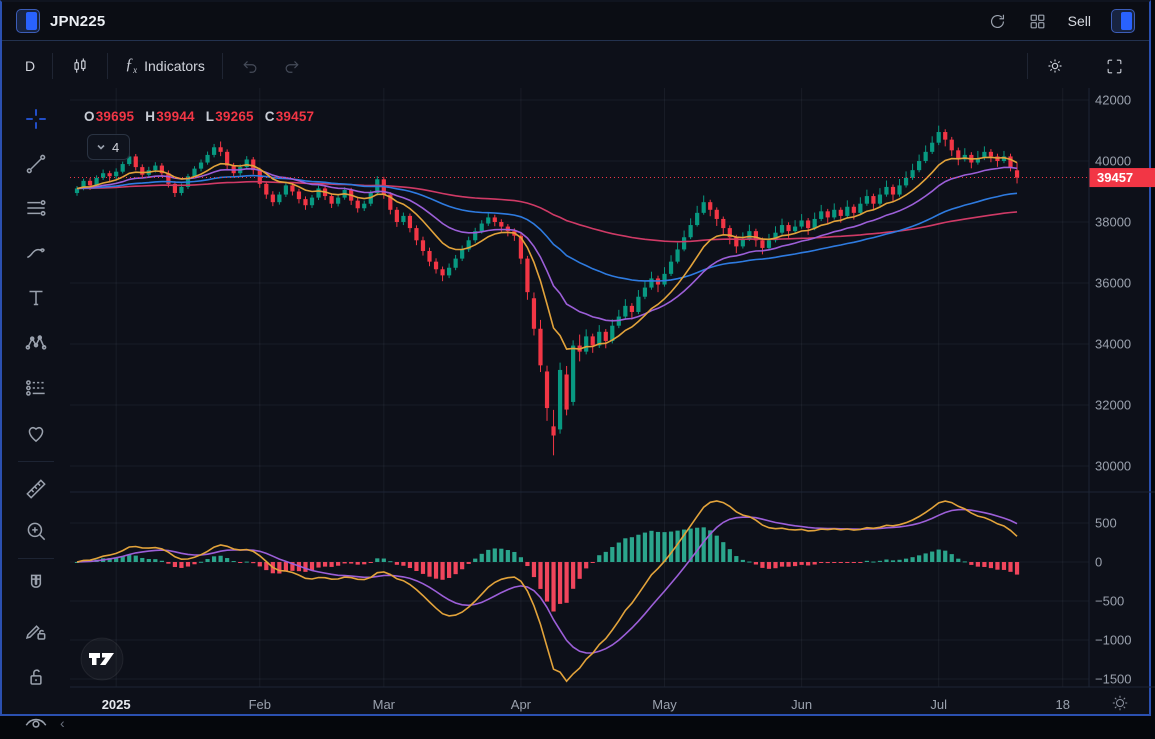 The image size is (1155, 739). Describe the element at coordinates (1123, 21) in the screenshot. I see `panel-toggle-icon` at that location.